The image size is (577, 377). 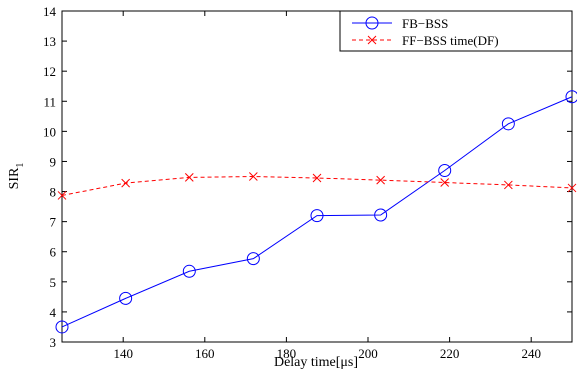 I want to click on y-tick-label: 9, so click(x=53, y=161).